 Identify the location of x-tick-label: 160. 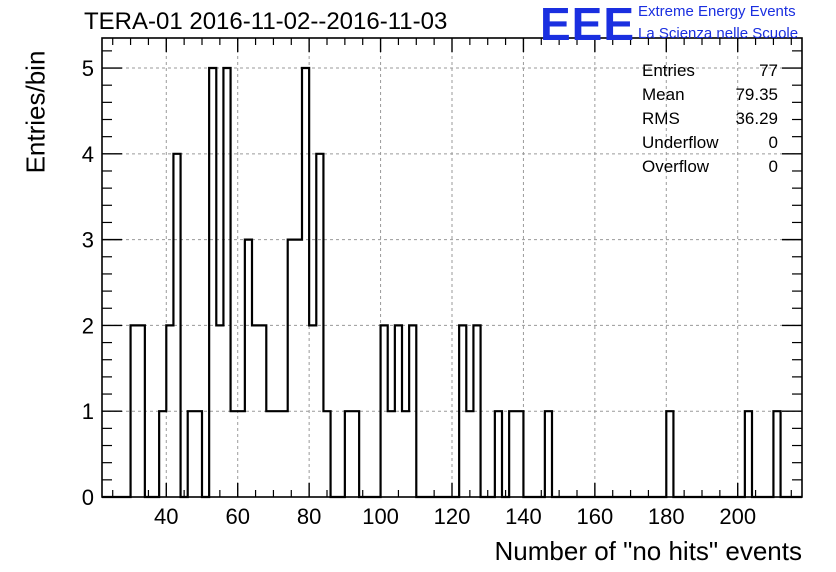
(594, 516).